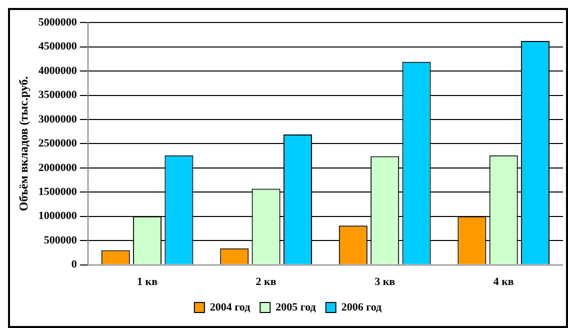 The width and height of the screenshot is (568, 328). Describe the element at coordinates (58, 168) in the screenshot. I see `y-tick-label: 2000000` at that location.